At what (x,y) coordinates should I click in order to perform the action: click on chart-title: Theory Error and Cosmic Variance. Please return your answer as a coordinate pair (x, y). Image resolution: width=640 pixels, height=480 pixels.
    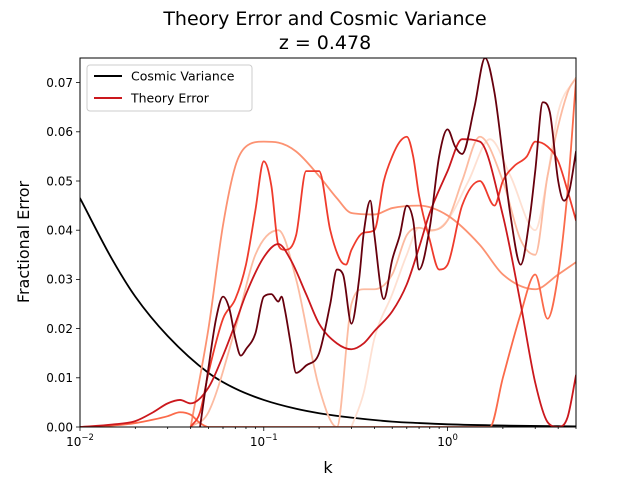
    Looking at the image, I should click on (324, 19).